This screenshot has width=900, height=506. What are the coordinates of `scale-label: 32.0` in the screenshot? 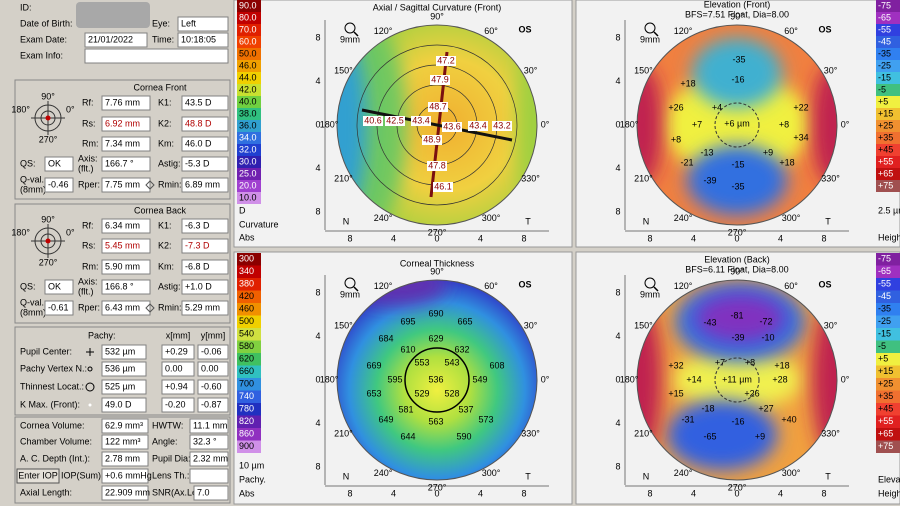 It's located at (248, 149).